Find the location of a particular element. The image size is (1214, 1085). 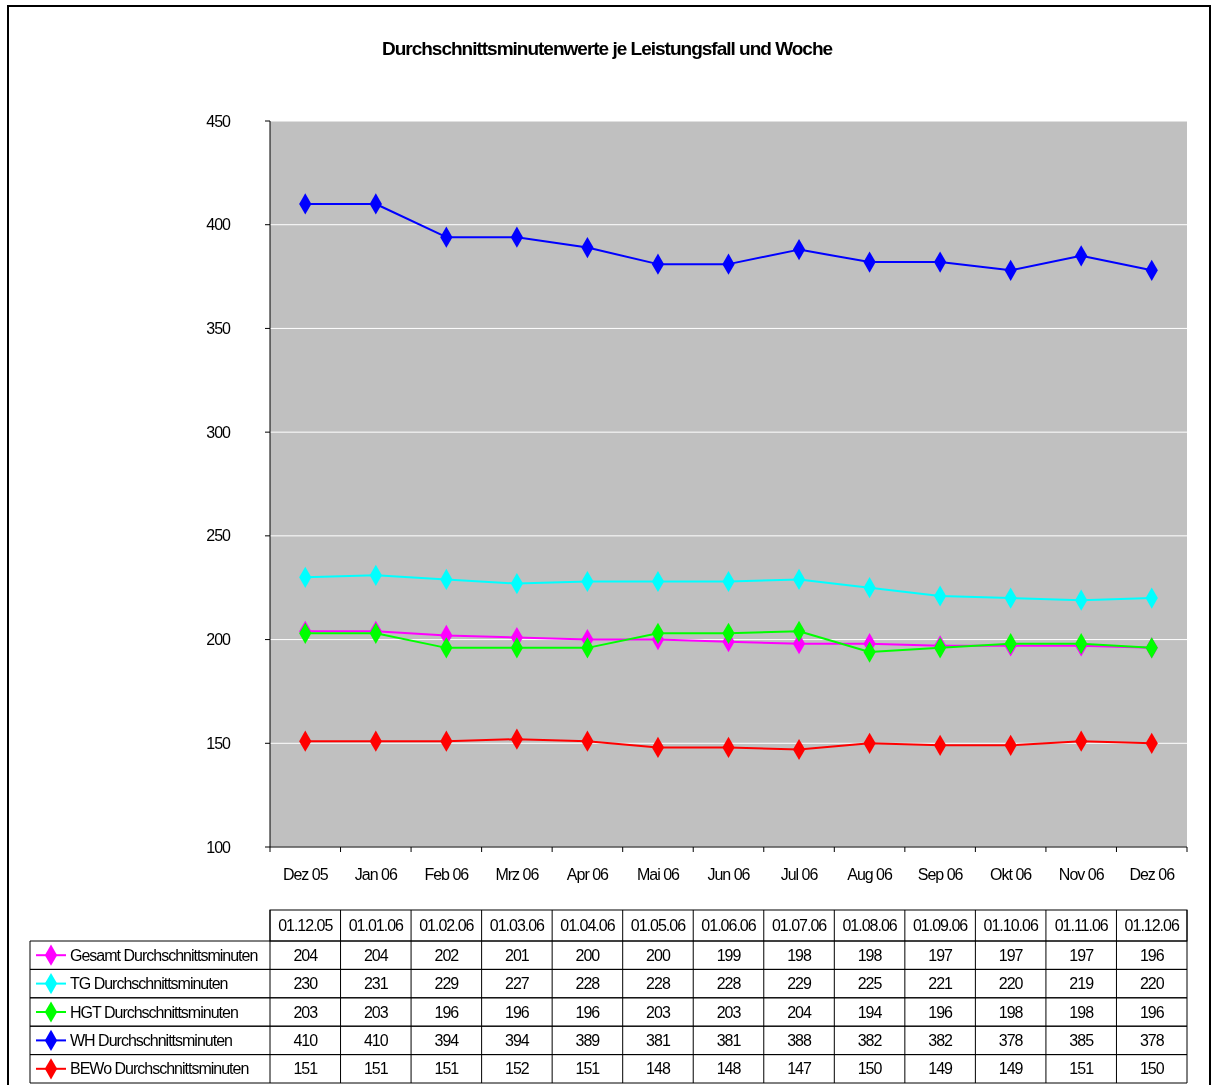

y-tick-label: 350 is located at coordinates (219, 329).